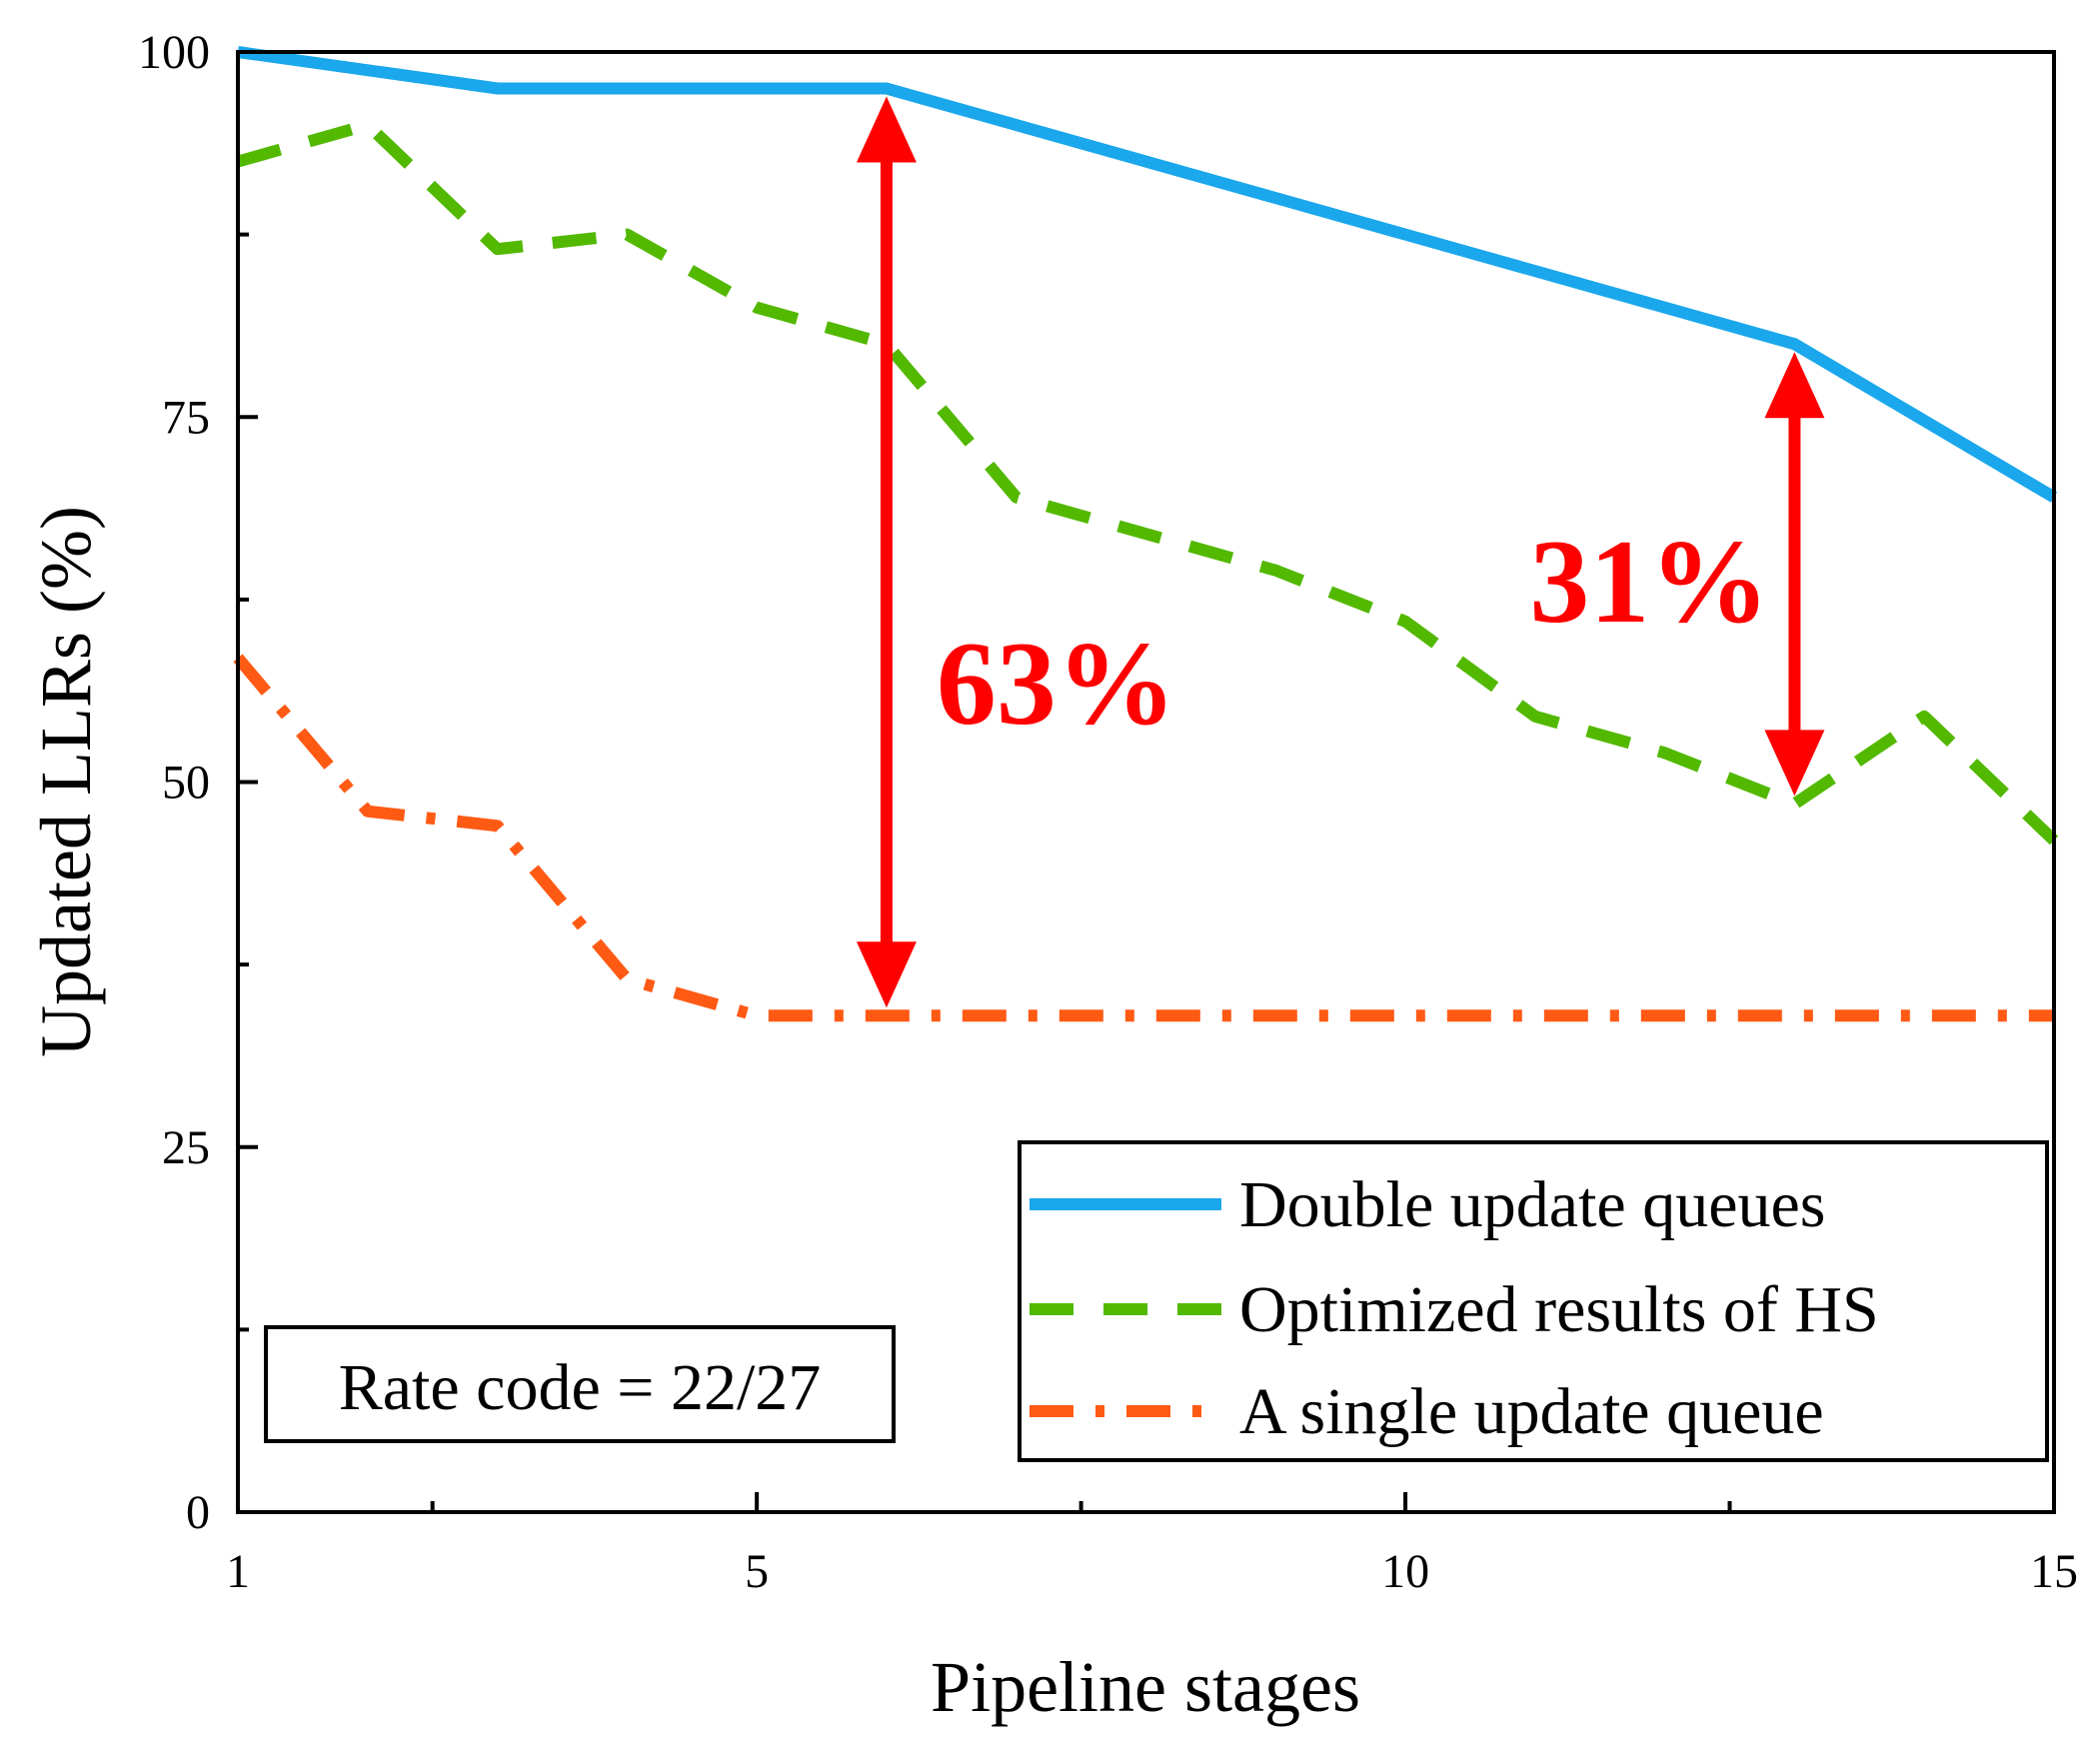 The image size is (2100, 1745). I want to click on annotation-label: 31%, so click(1649, 581).